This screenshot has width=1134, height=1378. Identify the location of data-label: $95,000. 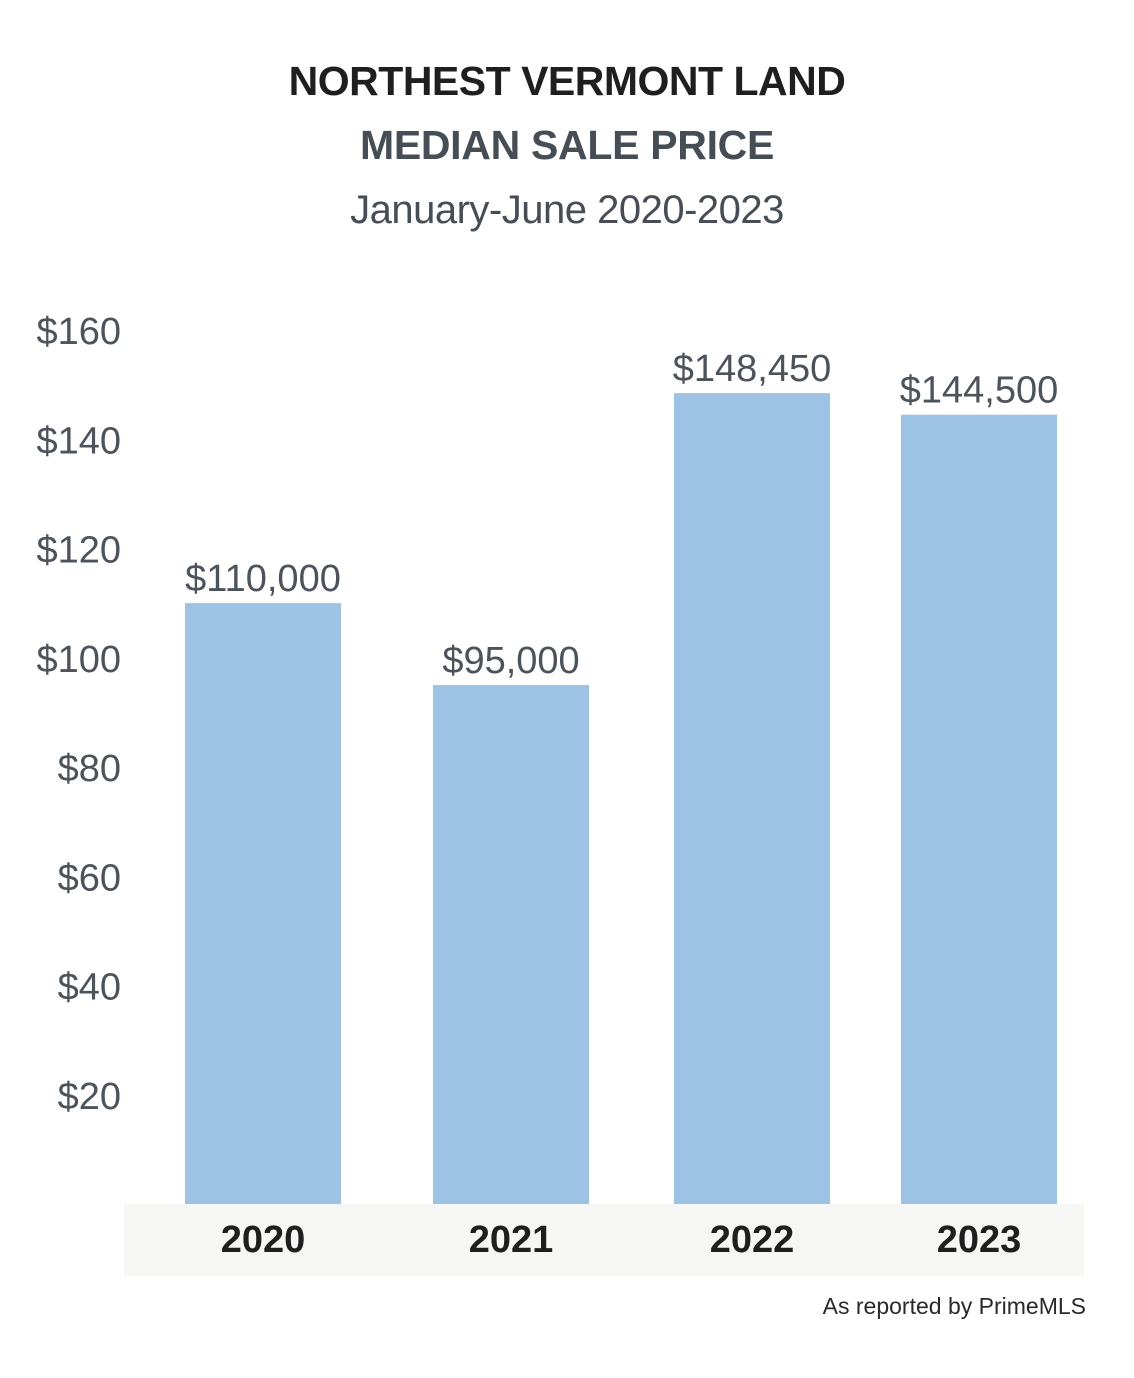
(510, 661).